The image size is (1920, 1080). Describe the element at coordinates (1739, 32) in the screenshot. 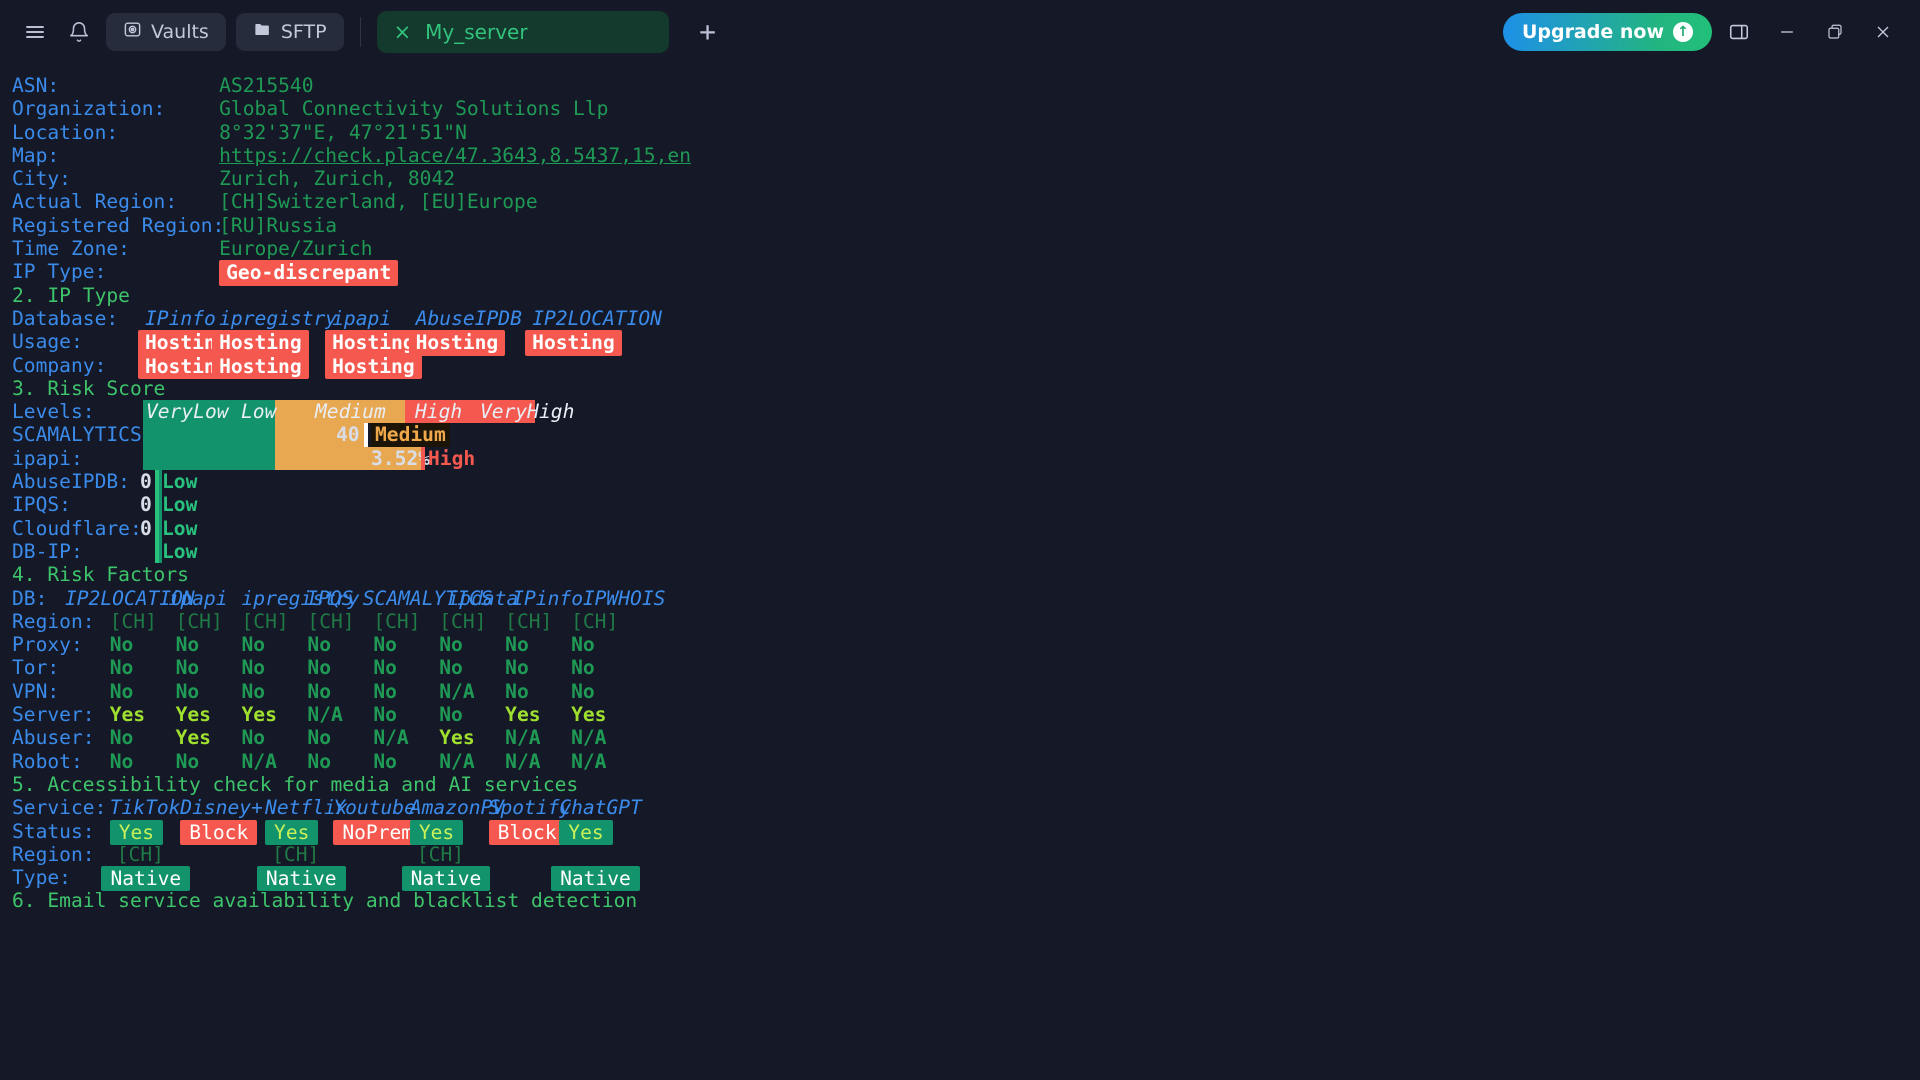

I see `split-panel-icon` at that location.